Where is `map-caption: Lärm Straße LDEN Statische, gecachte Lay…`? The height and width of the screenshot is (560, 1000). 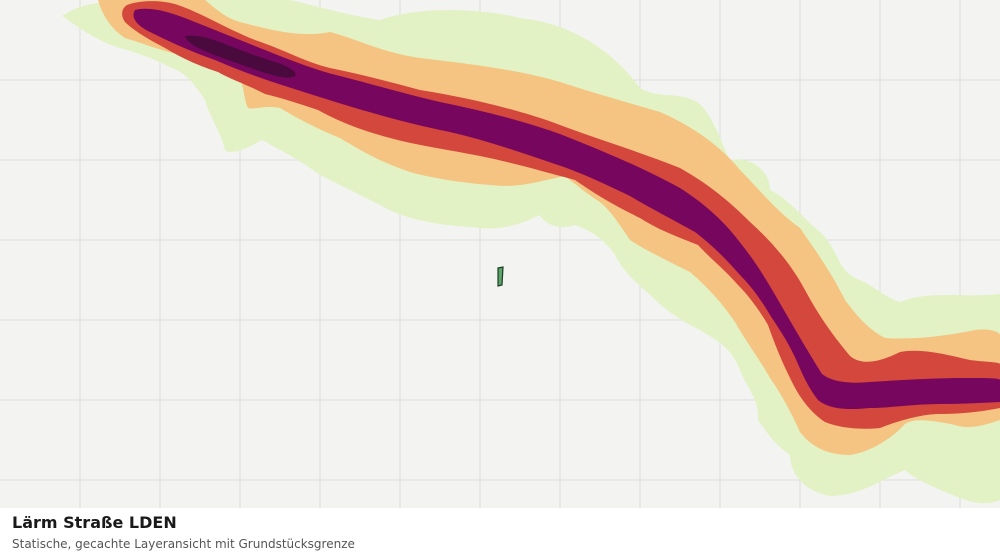
map-caption: Lärm Straße LDEN Statische, gecachte Lay… is located at coordinates (500, 534).